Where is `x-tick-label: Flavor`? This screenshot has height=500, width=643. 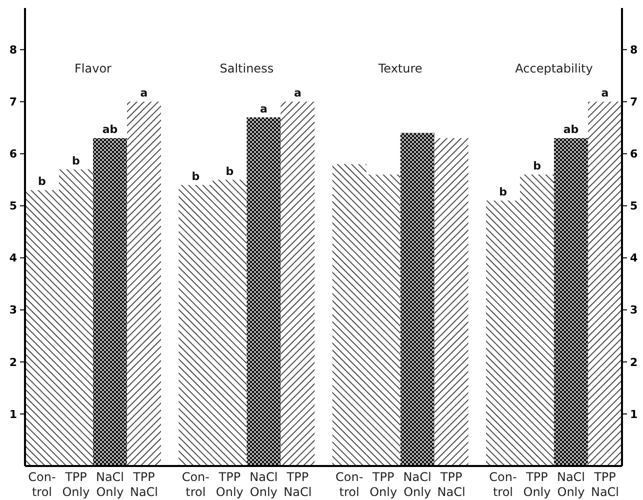 x-tick-label: Flavor is located at coordinates (93, 69).